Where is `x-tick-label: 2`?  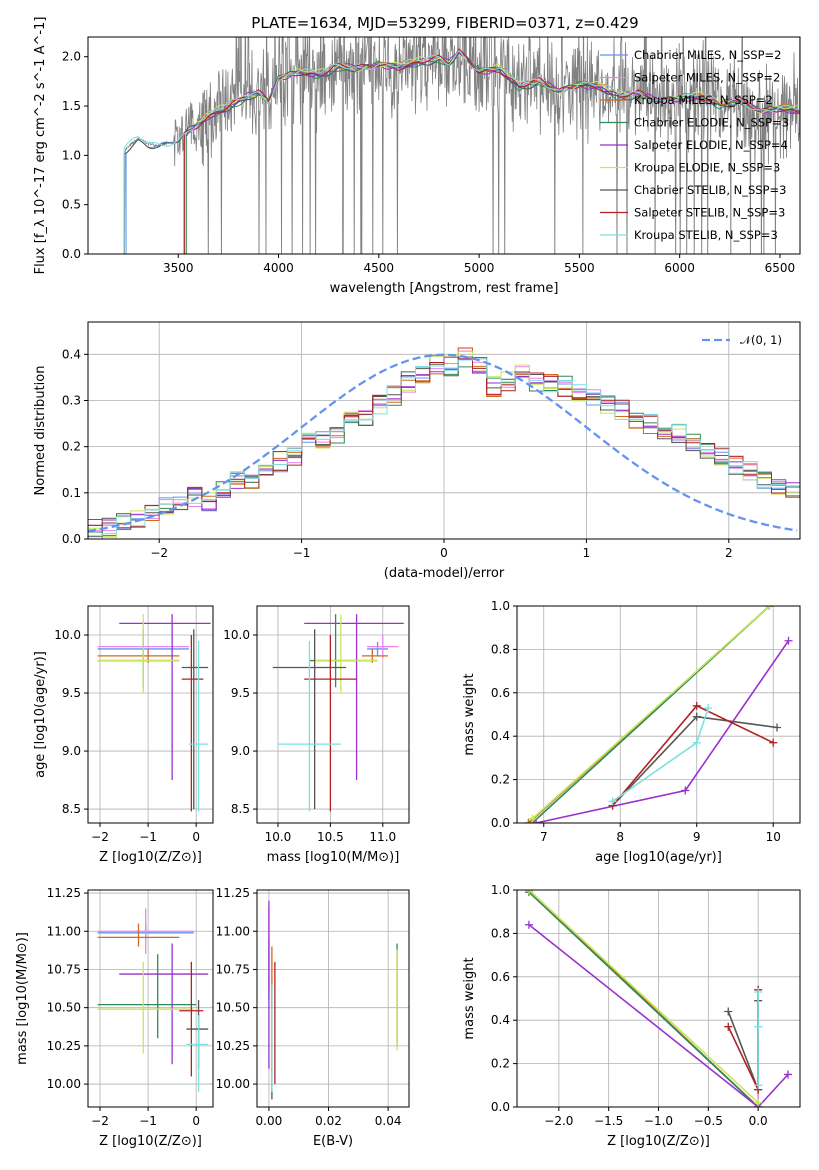 x-tick-label: 2 is located at coordinates (729, 553).